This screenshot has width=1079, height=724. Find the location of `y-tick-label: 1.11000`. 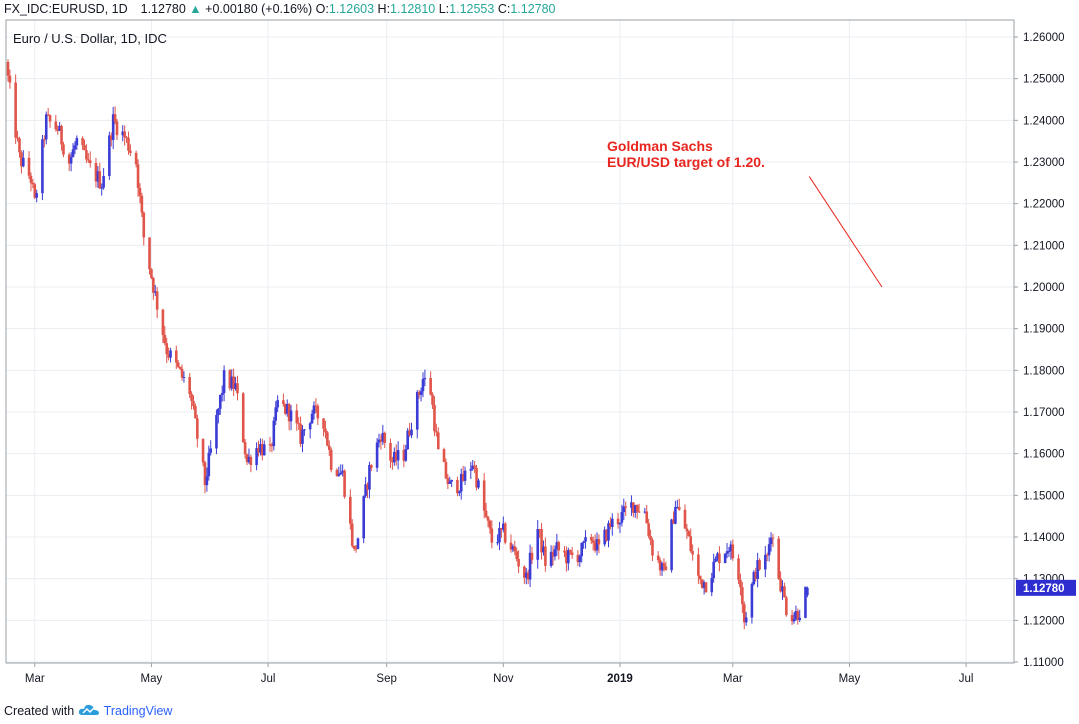

y-tick-label: 1.11000 is located at coordinates (1043, 663).